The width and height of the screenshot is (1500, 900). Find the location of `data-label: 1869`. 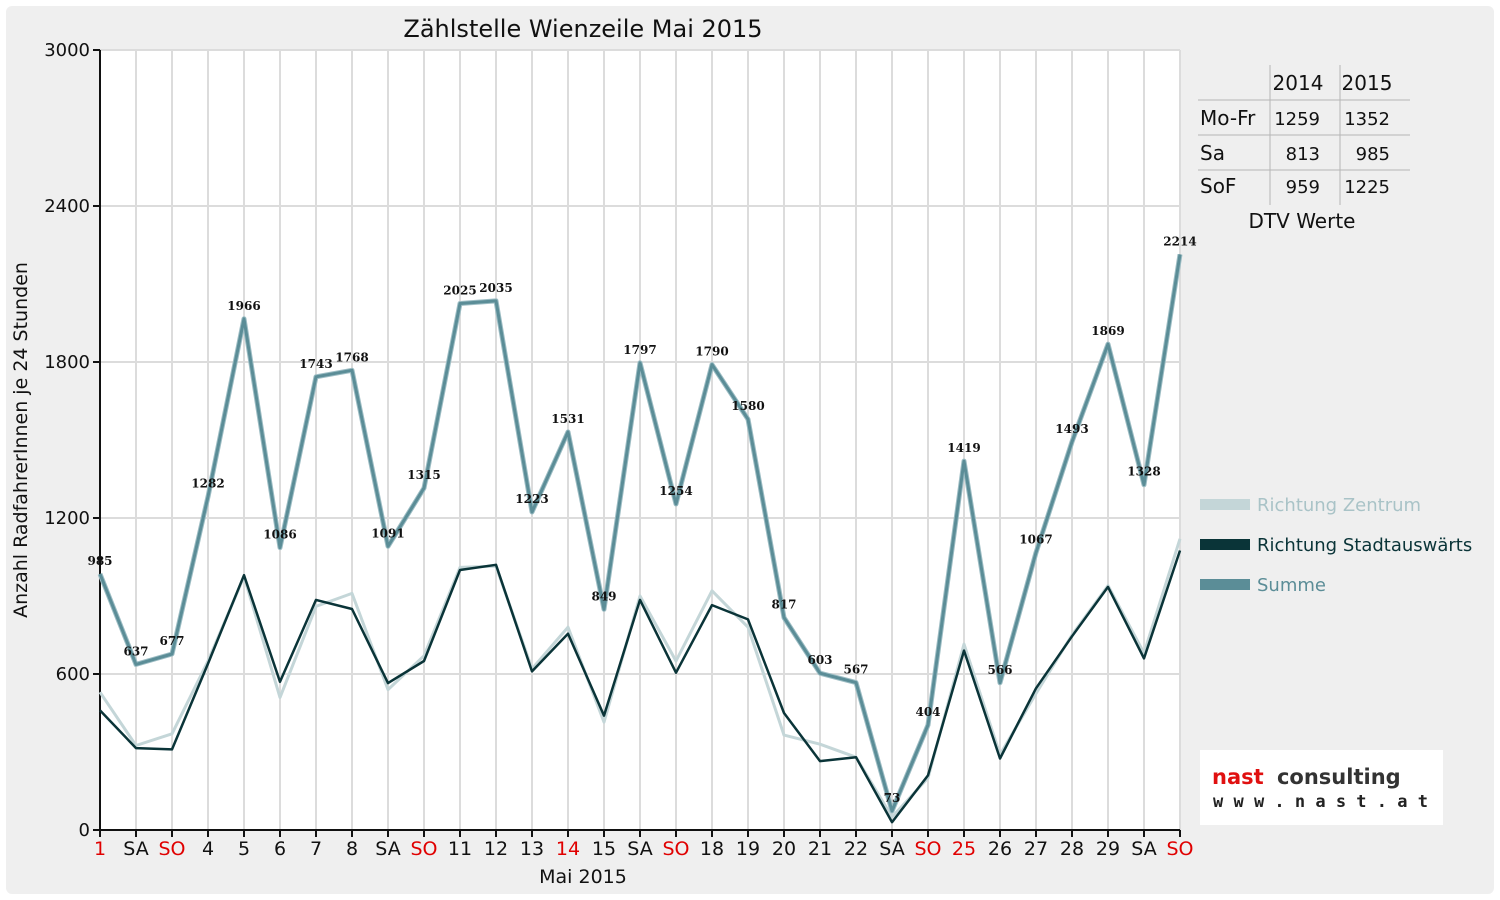

data-label: 1869 is located at coordinates (1107, 331).